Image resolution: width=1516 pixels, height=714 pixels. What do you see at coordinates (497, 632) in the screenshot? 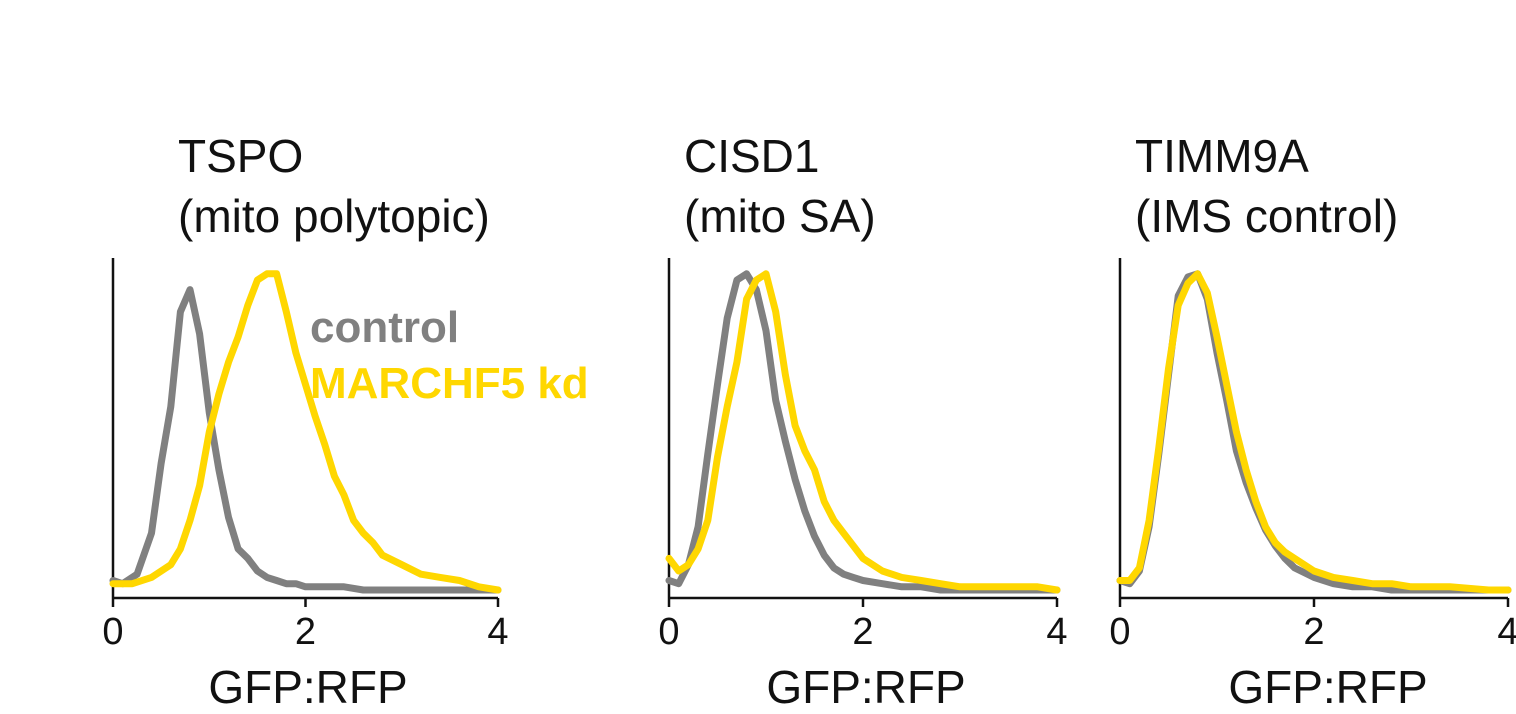
I see `panel-1-x-tick-label-4: 4` at bounding box center [497, 632].